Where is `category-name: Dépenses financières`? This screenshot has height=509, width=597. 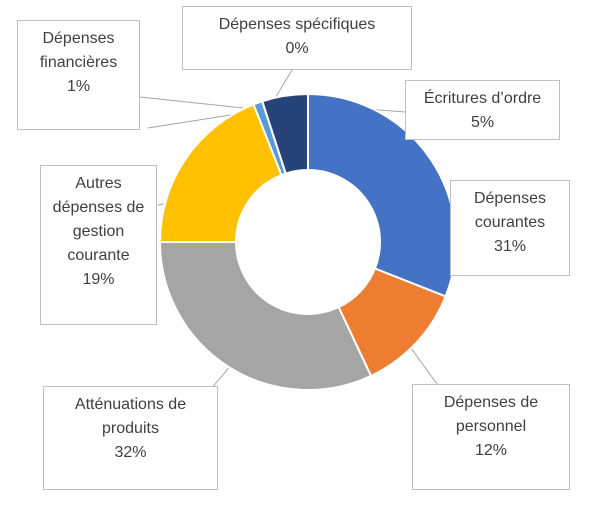 category-name: Dépenses financières is located at coordinates (78, 50).